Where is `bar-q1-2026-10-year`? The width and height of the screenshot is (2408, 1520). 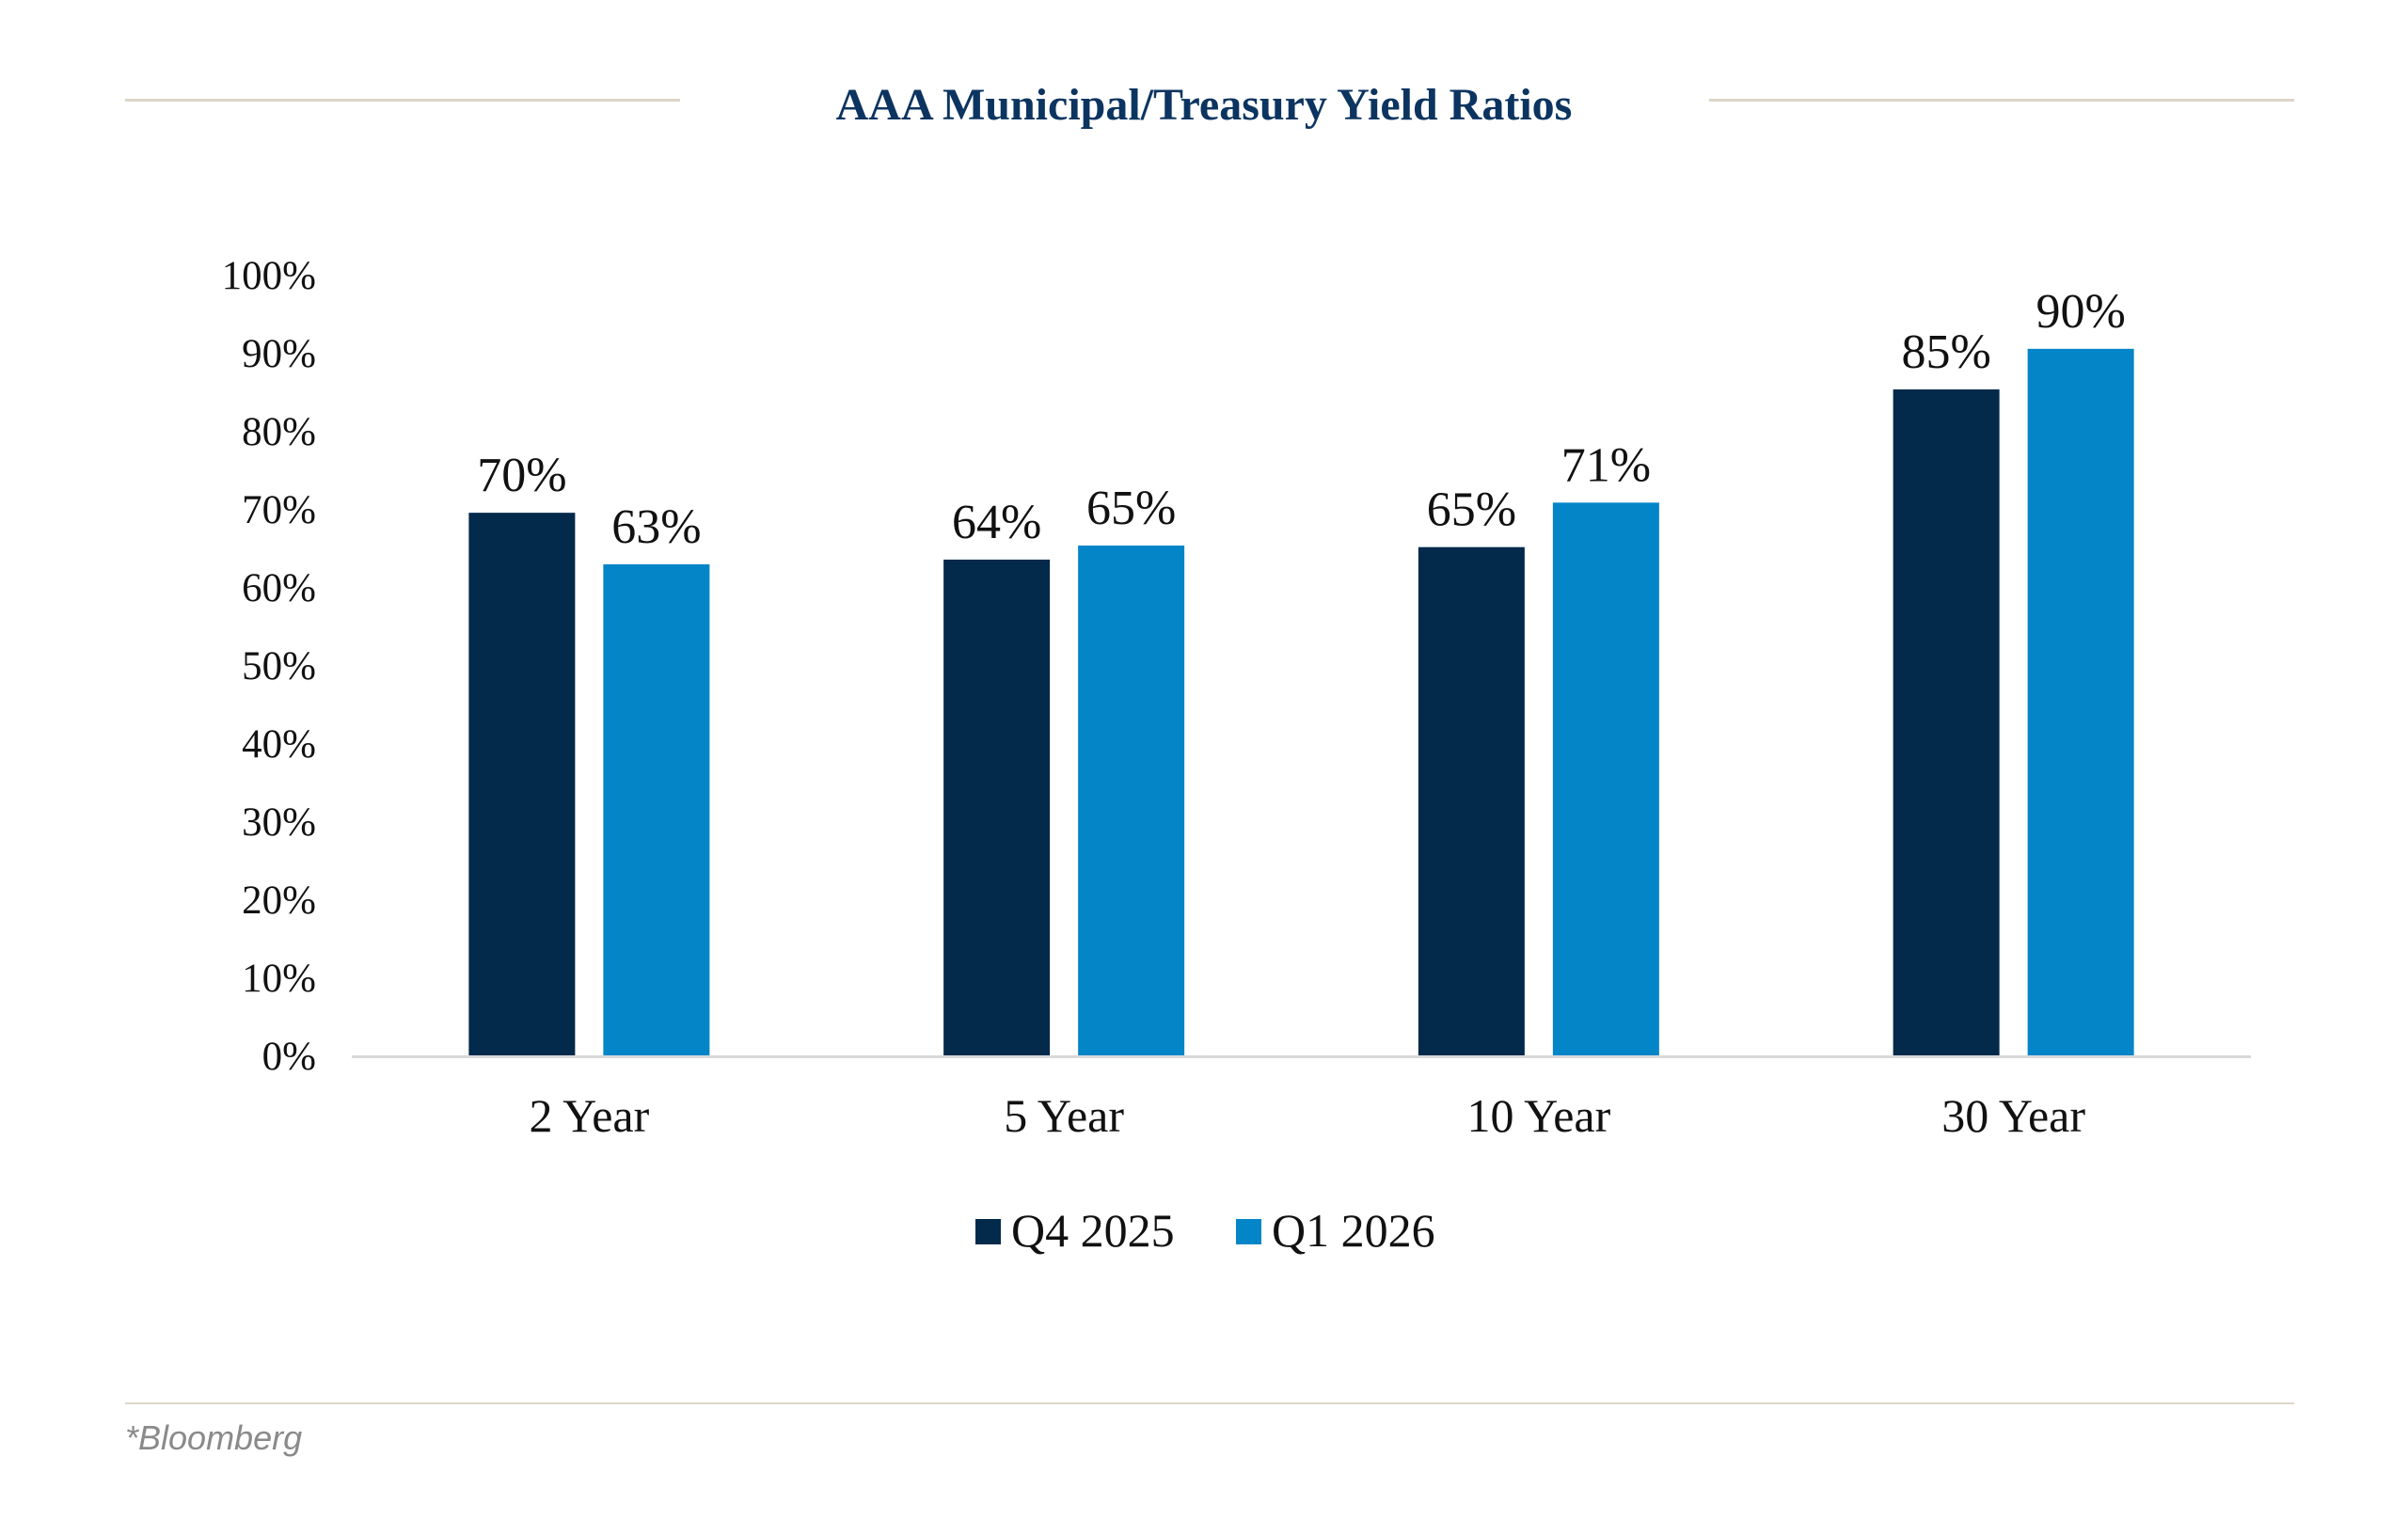
bar-q1-2026-10-year is located at coordinates (1605, 778).